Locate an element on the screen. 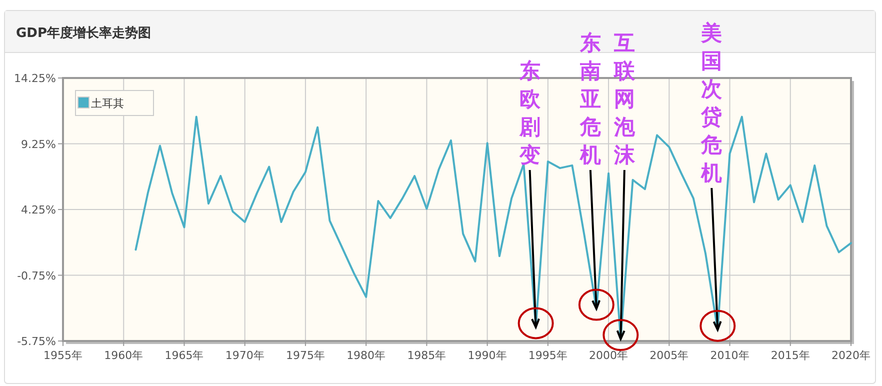 Image resolution: width=882 pixels, height=386 pixels. y-tick-label: 9.25% is located at coordinates (38, 144).